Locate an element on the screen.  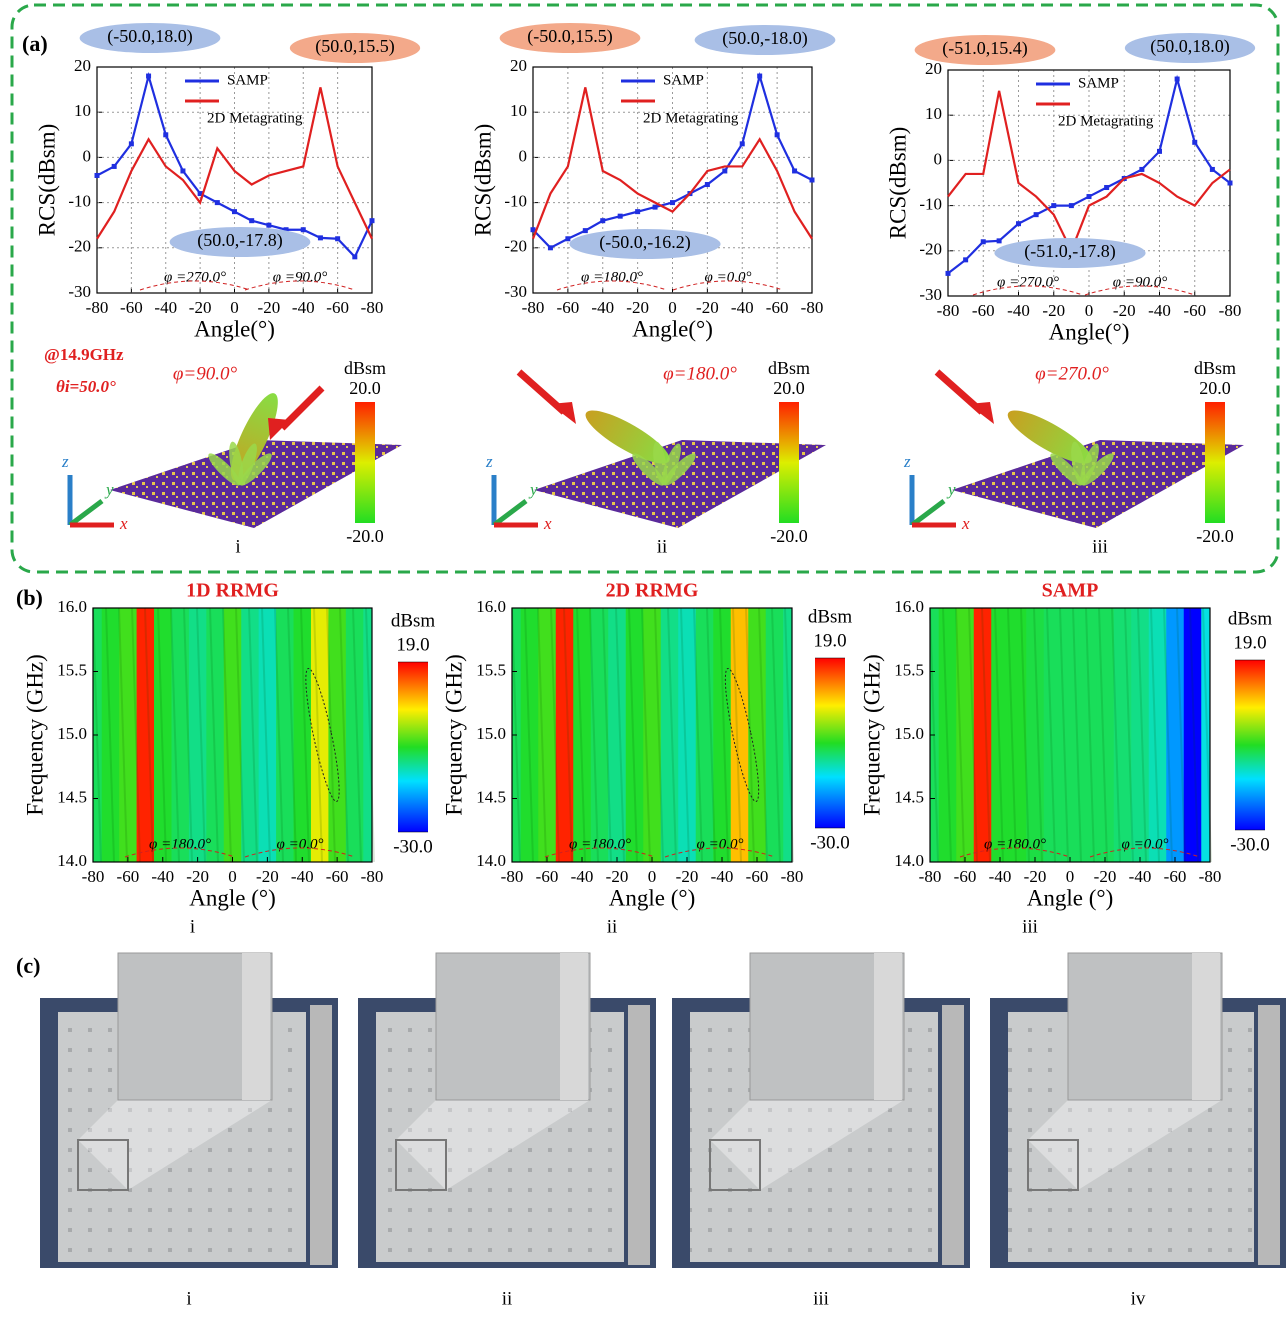
x-axis-label: Angle (°) is located at coordinates (652, 897).